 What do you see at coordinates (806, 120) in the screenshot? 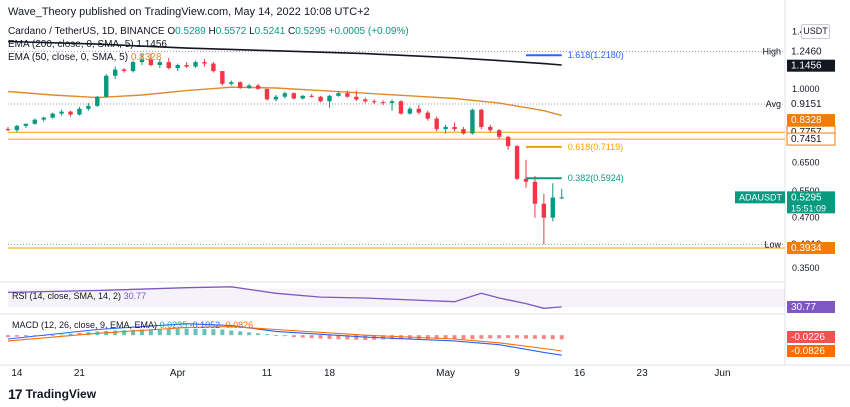
I see `price-axis-tag-value: 0.8328` at bounding box center [806, 120].